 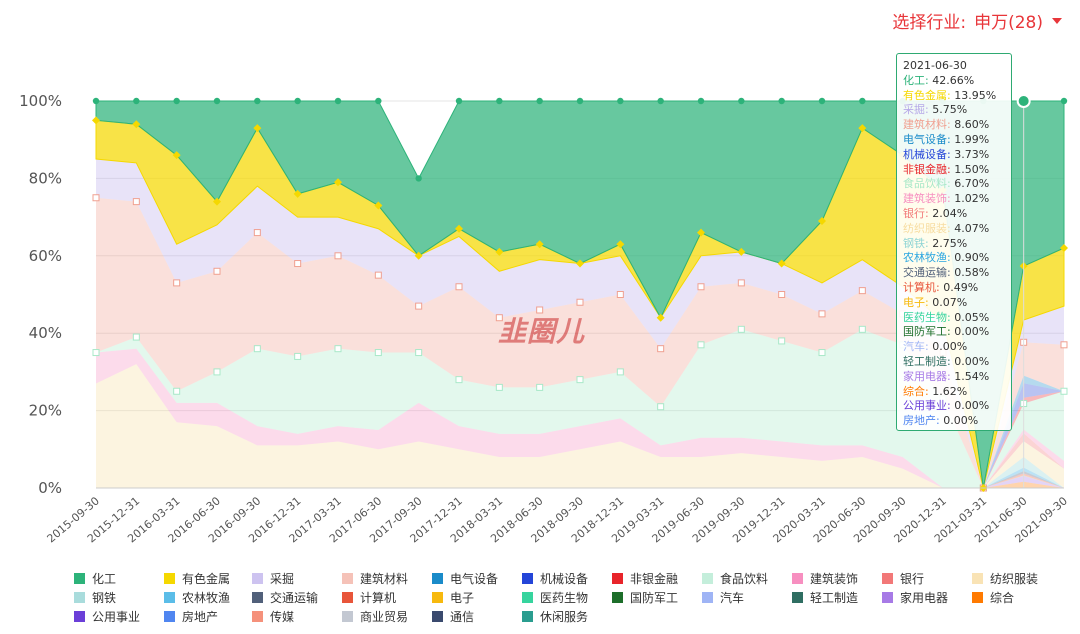 I want to click on tooltip-row: 银行: 2.04%, so click(x=935, y=213).